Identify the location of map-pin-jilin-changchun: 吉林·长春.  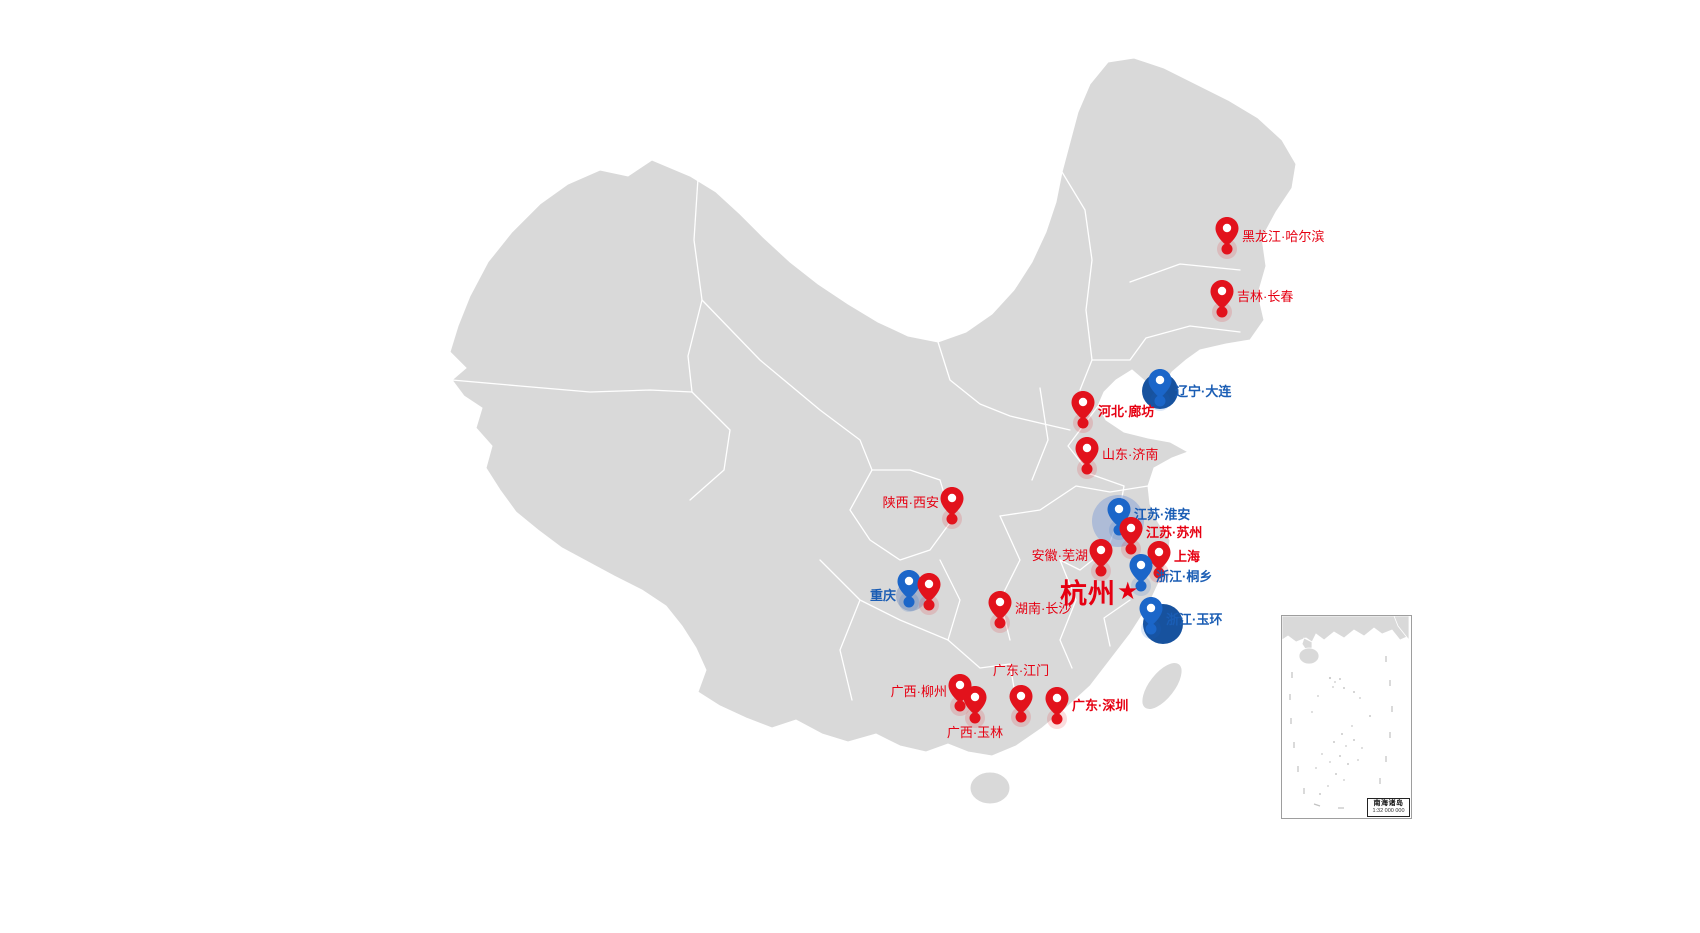
(1248, 301).